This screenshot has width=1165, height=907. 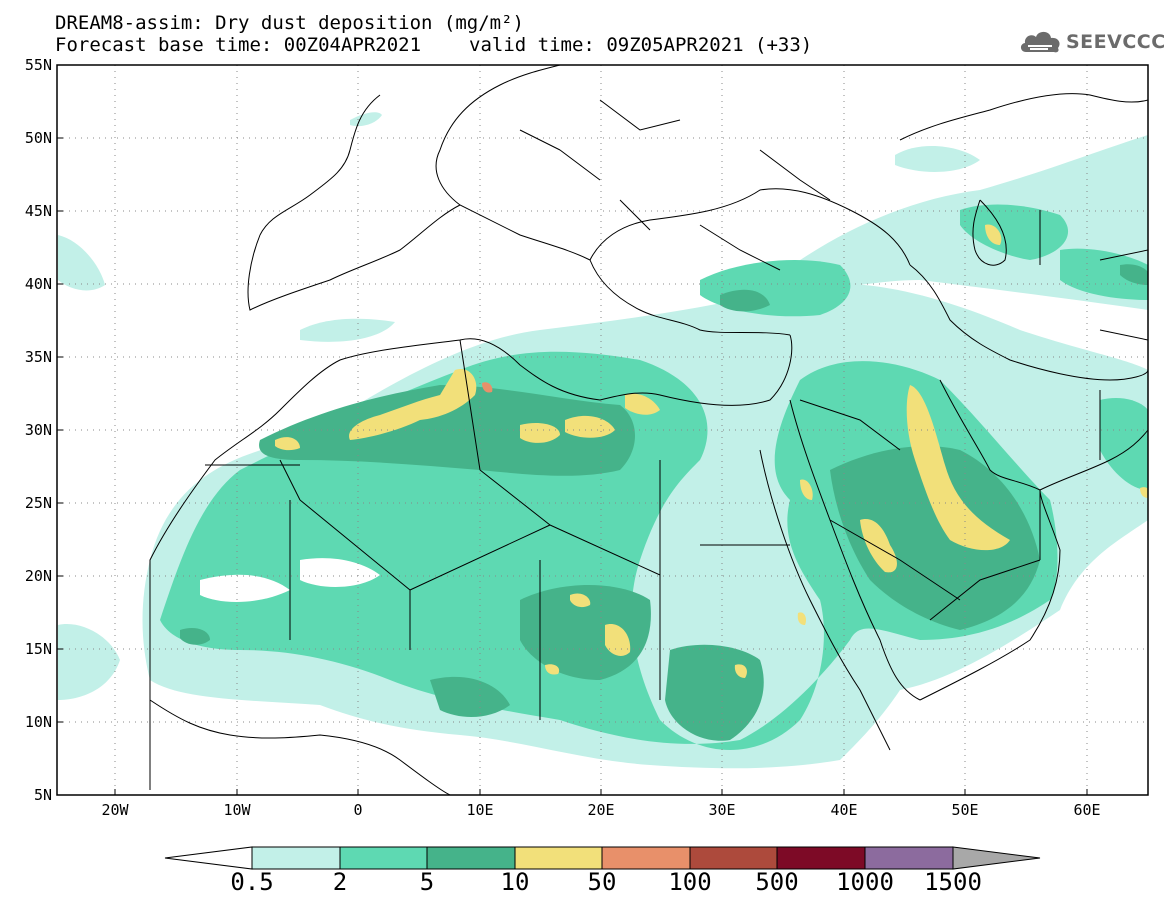 I want to click on lon-label: 50E, so click(x=965, y=810).